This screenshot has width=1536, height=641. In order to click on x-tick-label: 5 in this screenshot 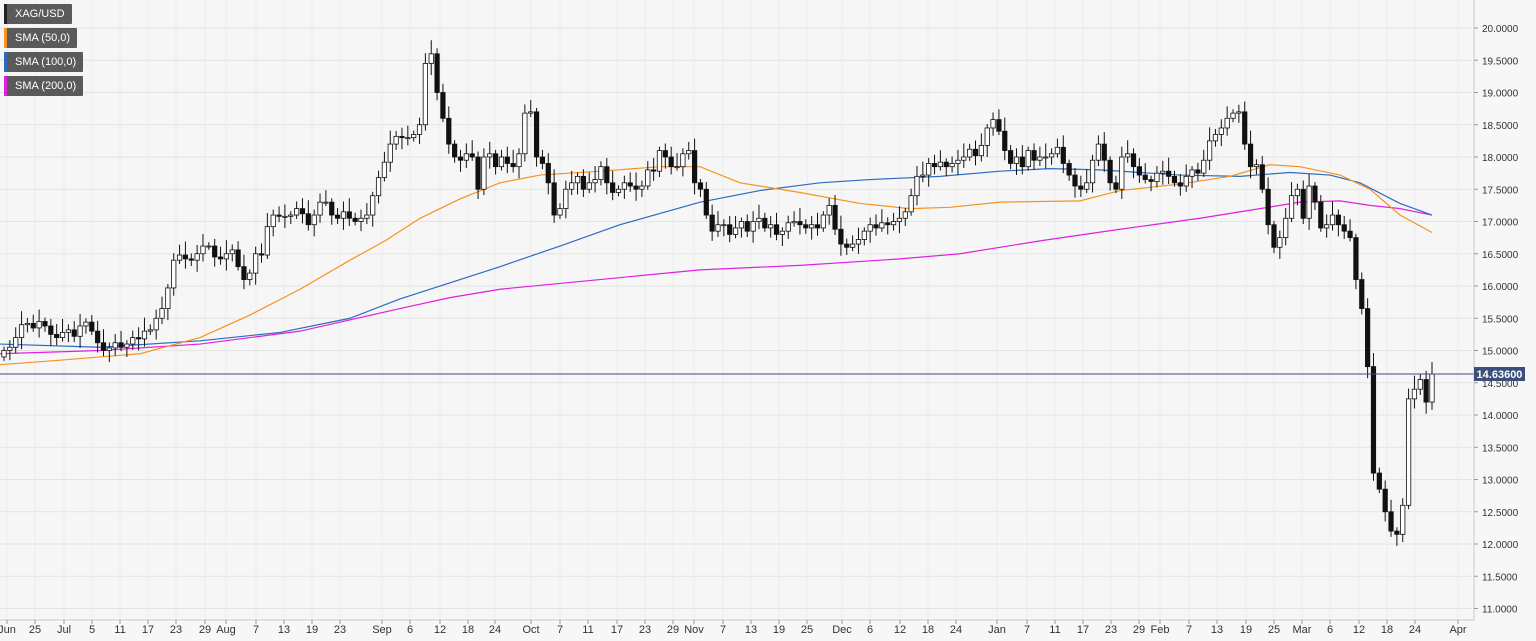, I will do `click(92, 630)`.